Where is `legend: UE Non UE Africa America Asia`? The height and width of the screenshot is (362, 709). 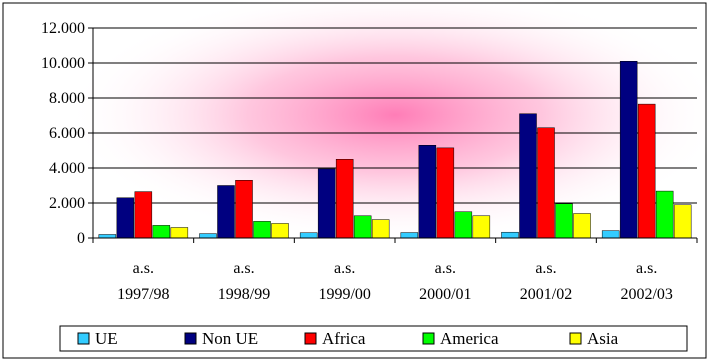
legend: UE Non UE Africa America Asia is located at coordinates (373, 338).